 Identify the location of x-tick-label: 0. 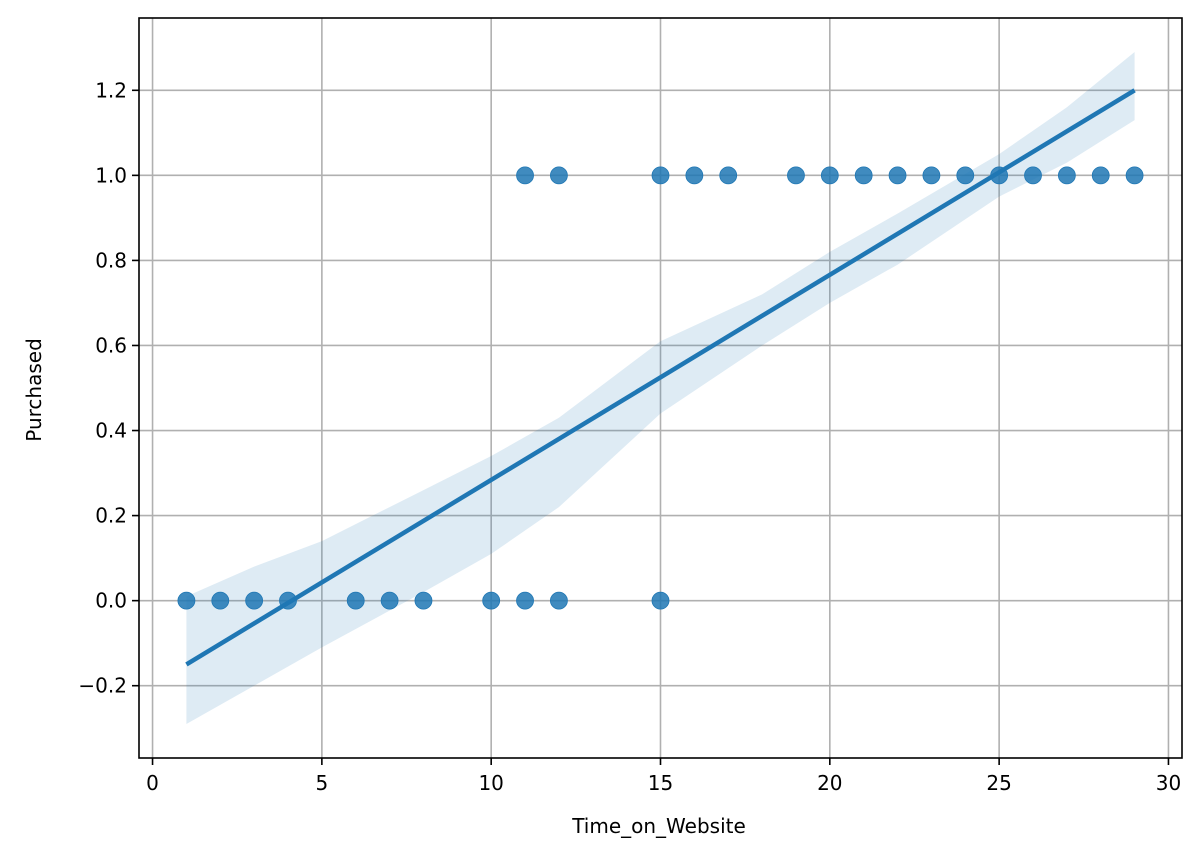
(152, 783).